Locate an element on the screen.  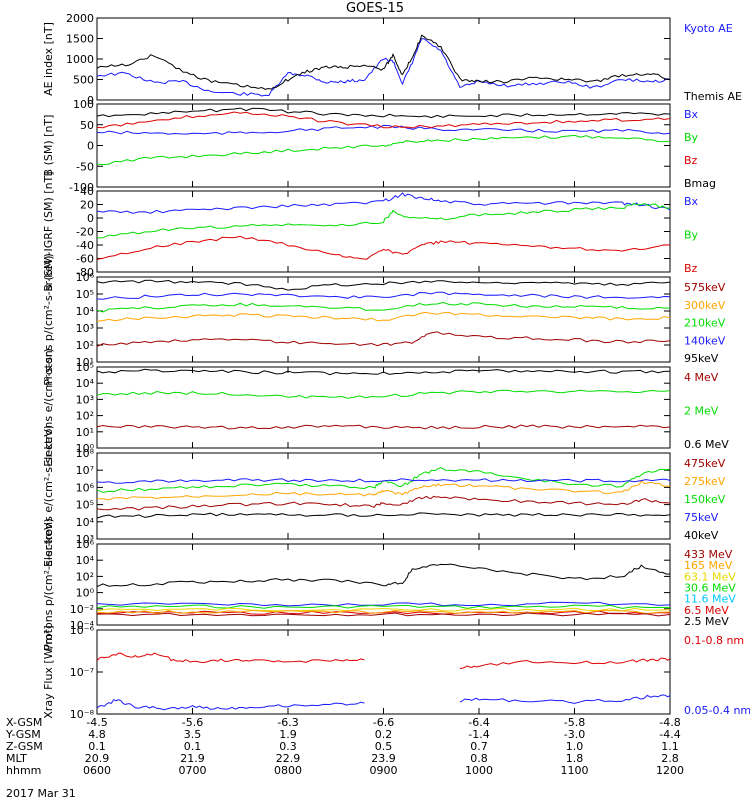
series-line-433-mev is located at coordinates (383, 614).